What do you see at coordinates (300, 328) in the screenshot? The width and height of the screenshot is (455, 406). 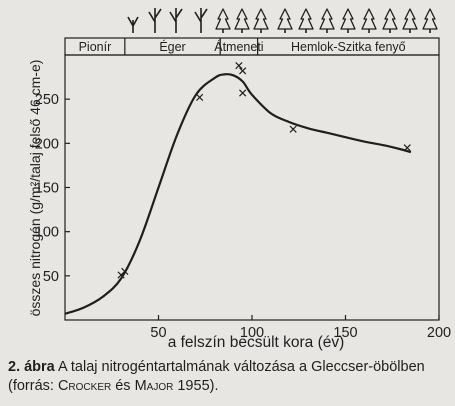 I see `x-axis-ticks: 50 100 150 200` at bounding box center [300, 328].